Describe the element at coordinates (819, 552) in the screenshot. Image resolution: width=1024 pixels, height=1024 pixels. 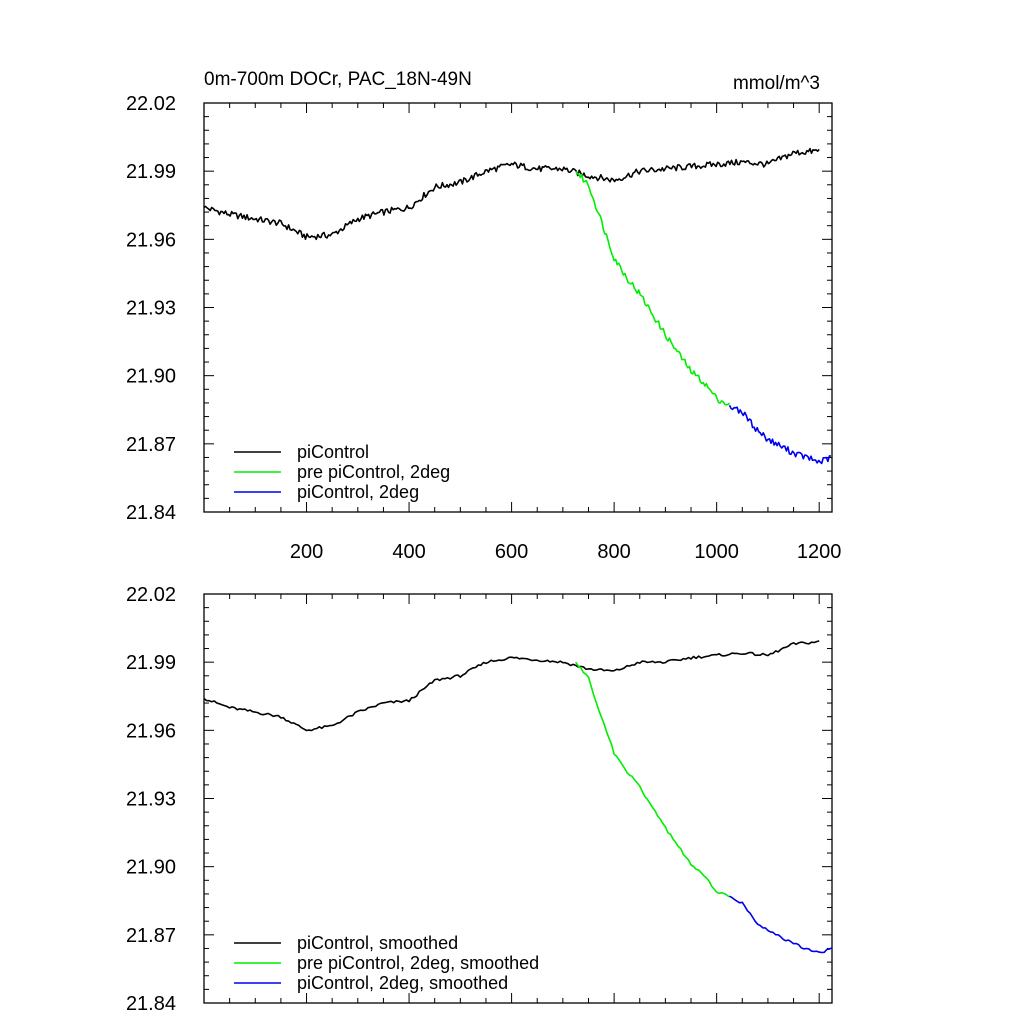
I see `x-tick-label: 1200` at that location.